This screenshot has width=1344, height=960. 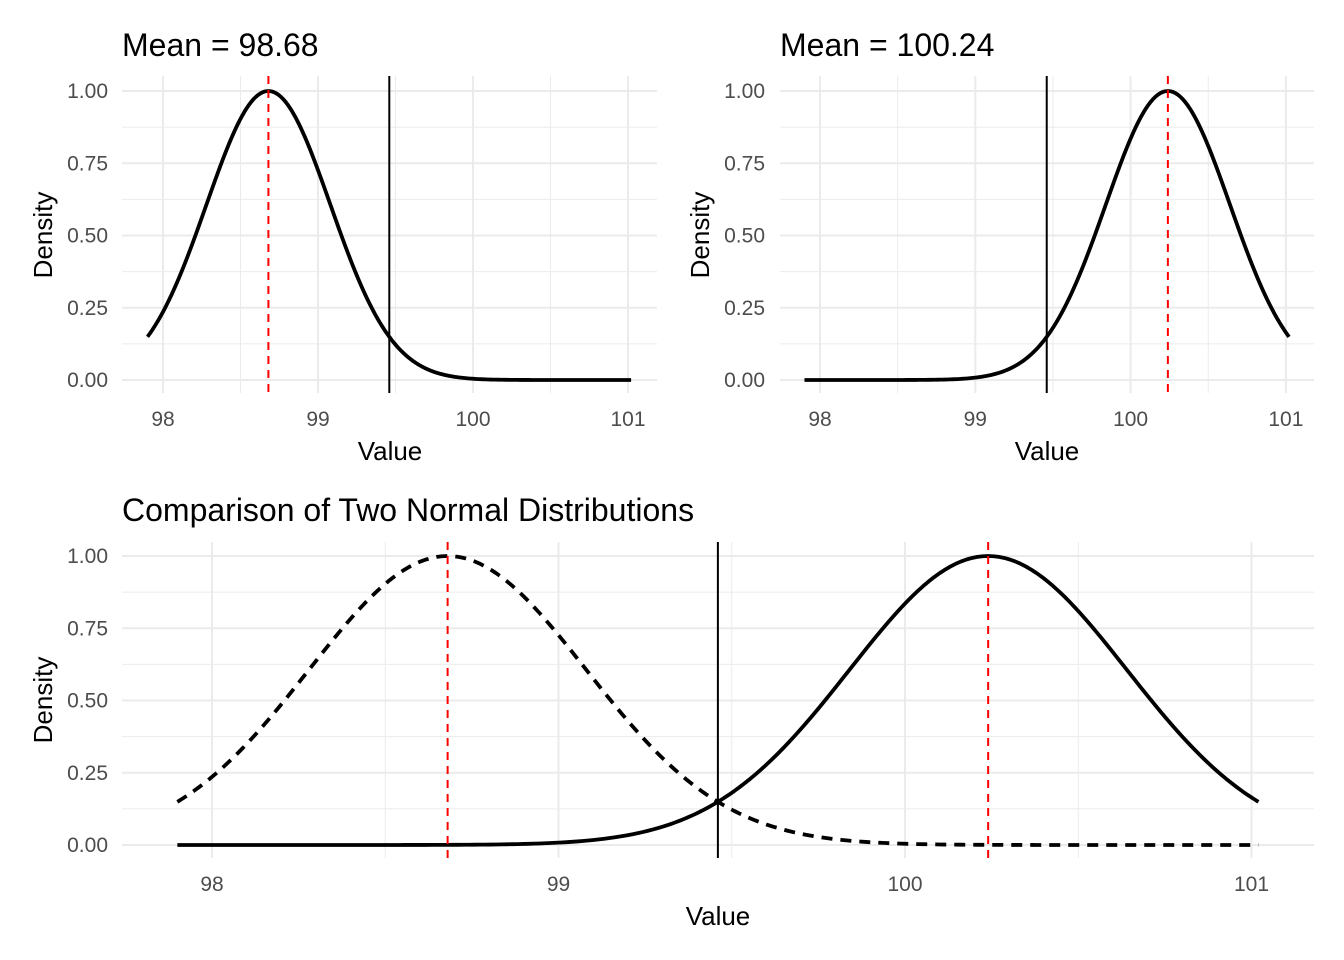 I want to click on panel-title: Mean = 100.24, so click(x=887, y=45).